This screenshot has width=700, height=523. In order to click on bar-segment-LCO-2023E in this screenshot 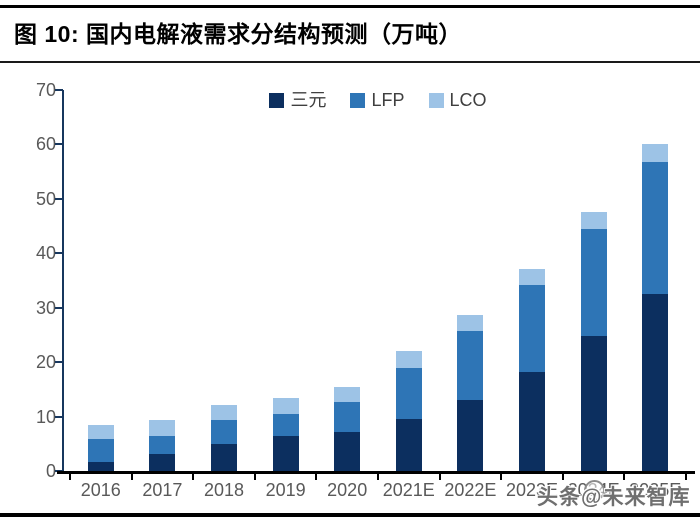, I will do `click(532, 276)`.